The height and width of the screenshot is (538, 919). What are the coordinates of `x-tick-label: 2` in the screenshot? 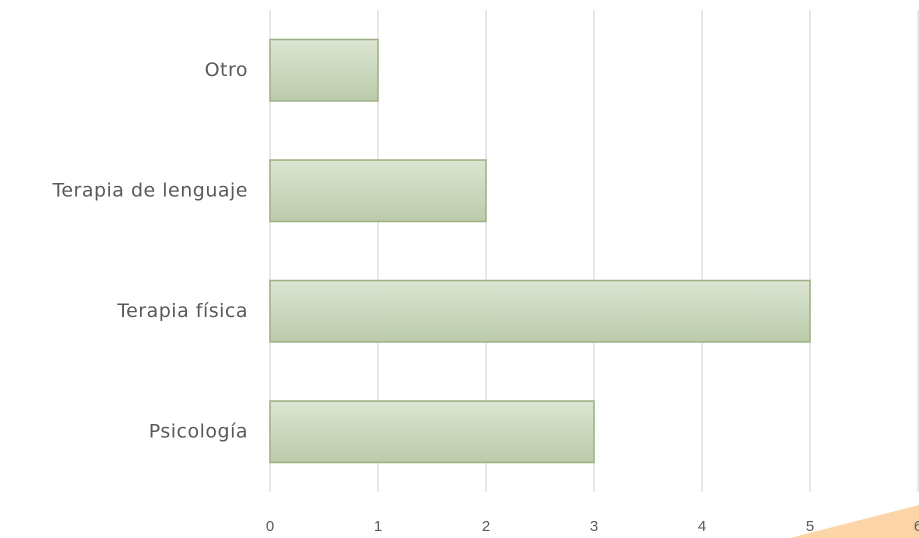 It's located at (486, 526).